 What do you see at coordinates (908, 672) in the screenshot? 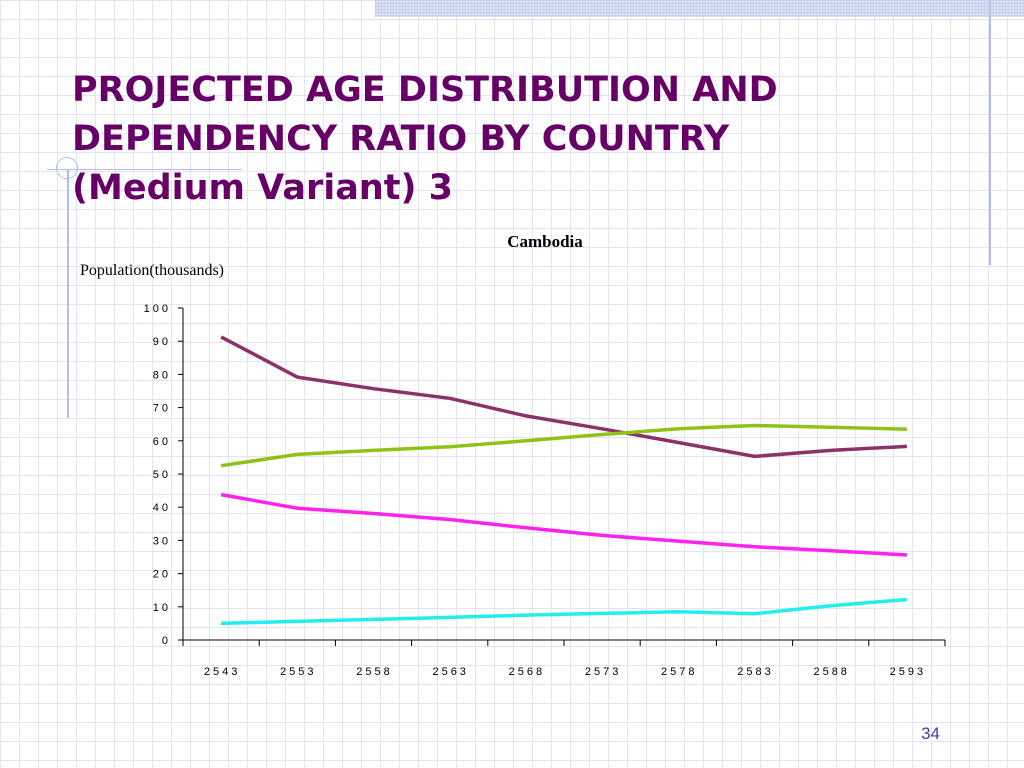
I see `x-tick-label: 2593` at bounding box center [908, 672].